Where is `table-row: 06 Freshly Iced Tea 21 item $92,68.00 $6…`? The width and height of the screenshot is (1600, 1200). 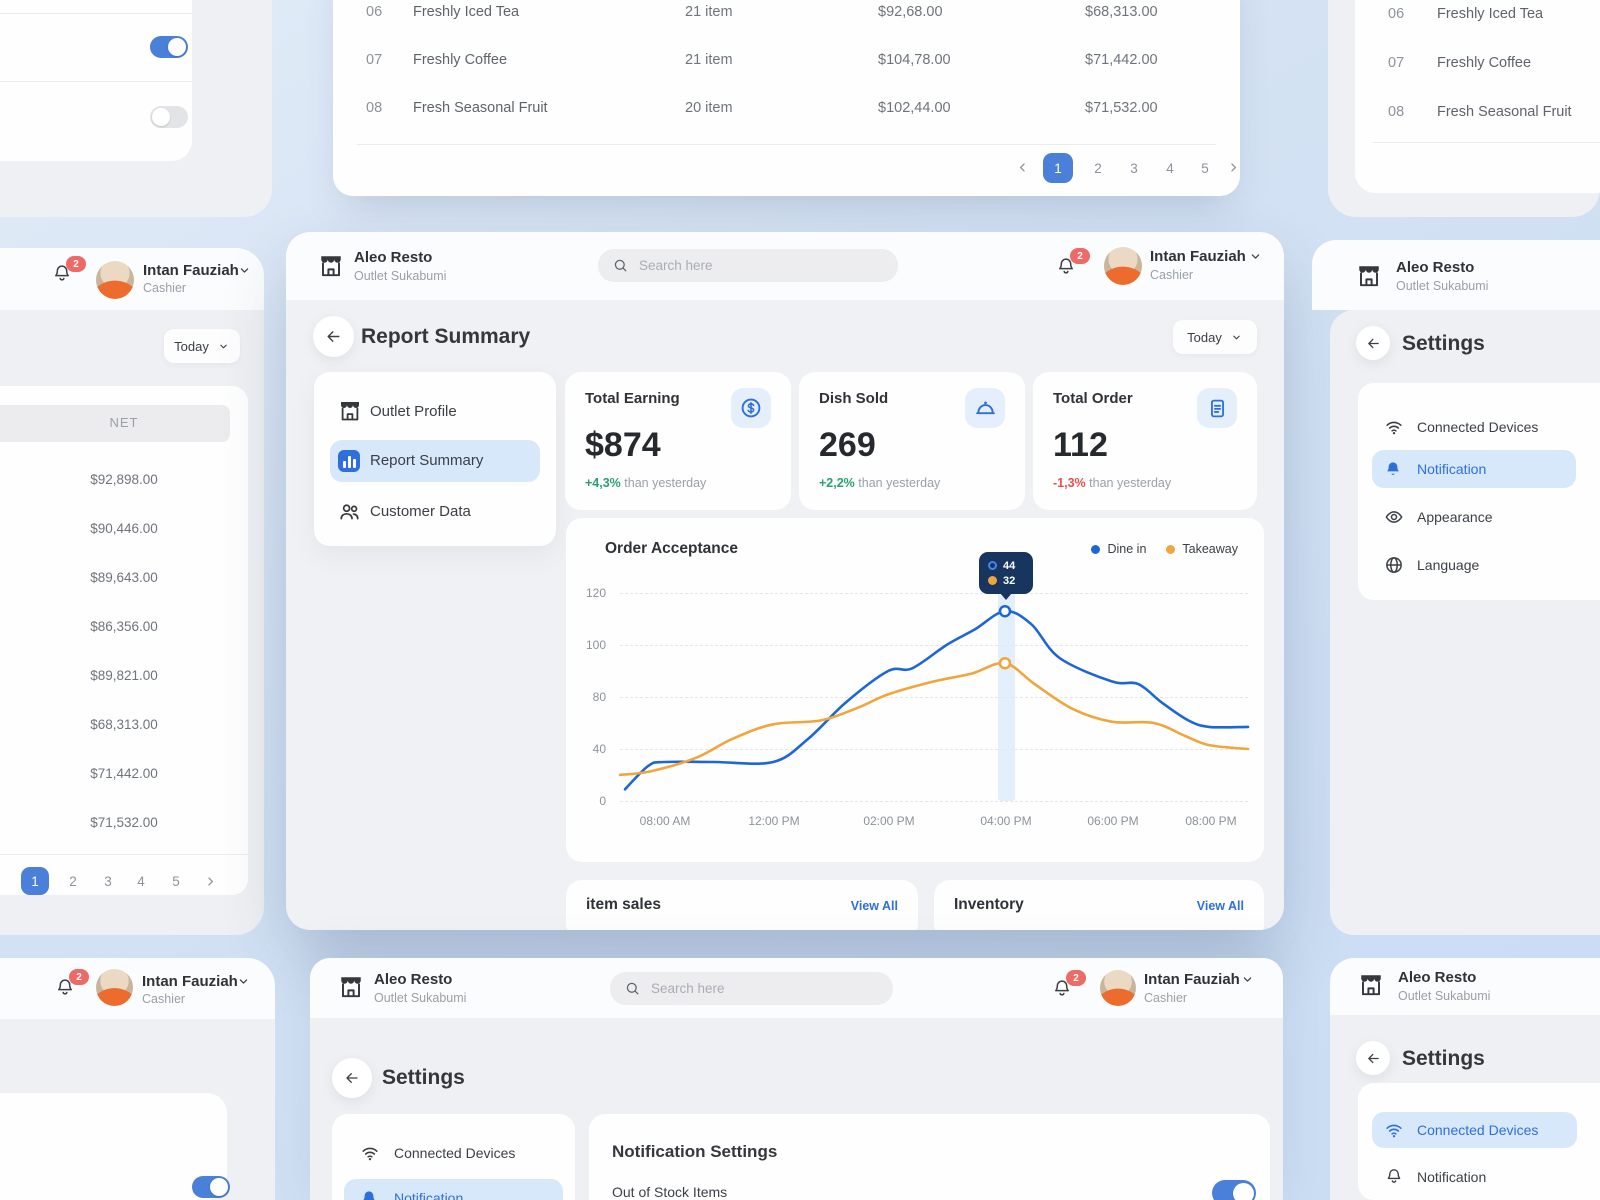 table-row: 06 Freshly Iced Tea 21 item $92,68.00 $6… is located at coordinates (786, 15).